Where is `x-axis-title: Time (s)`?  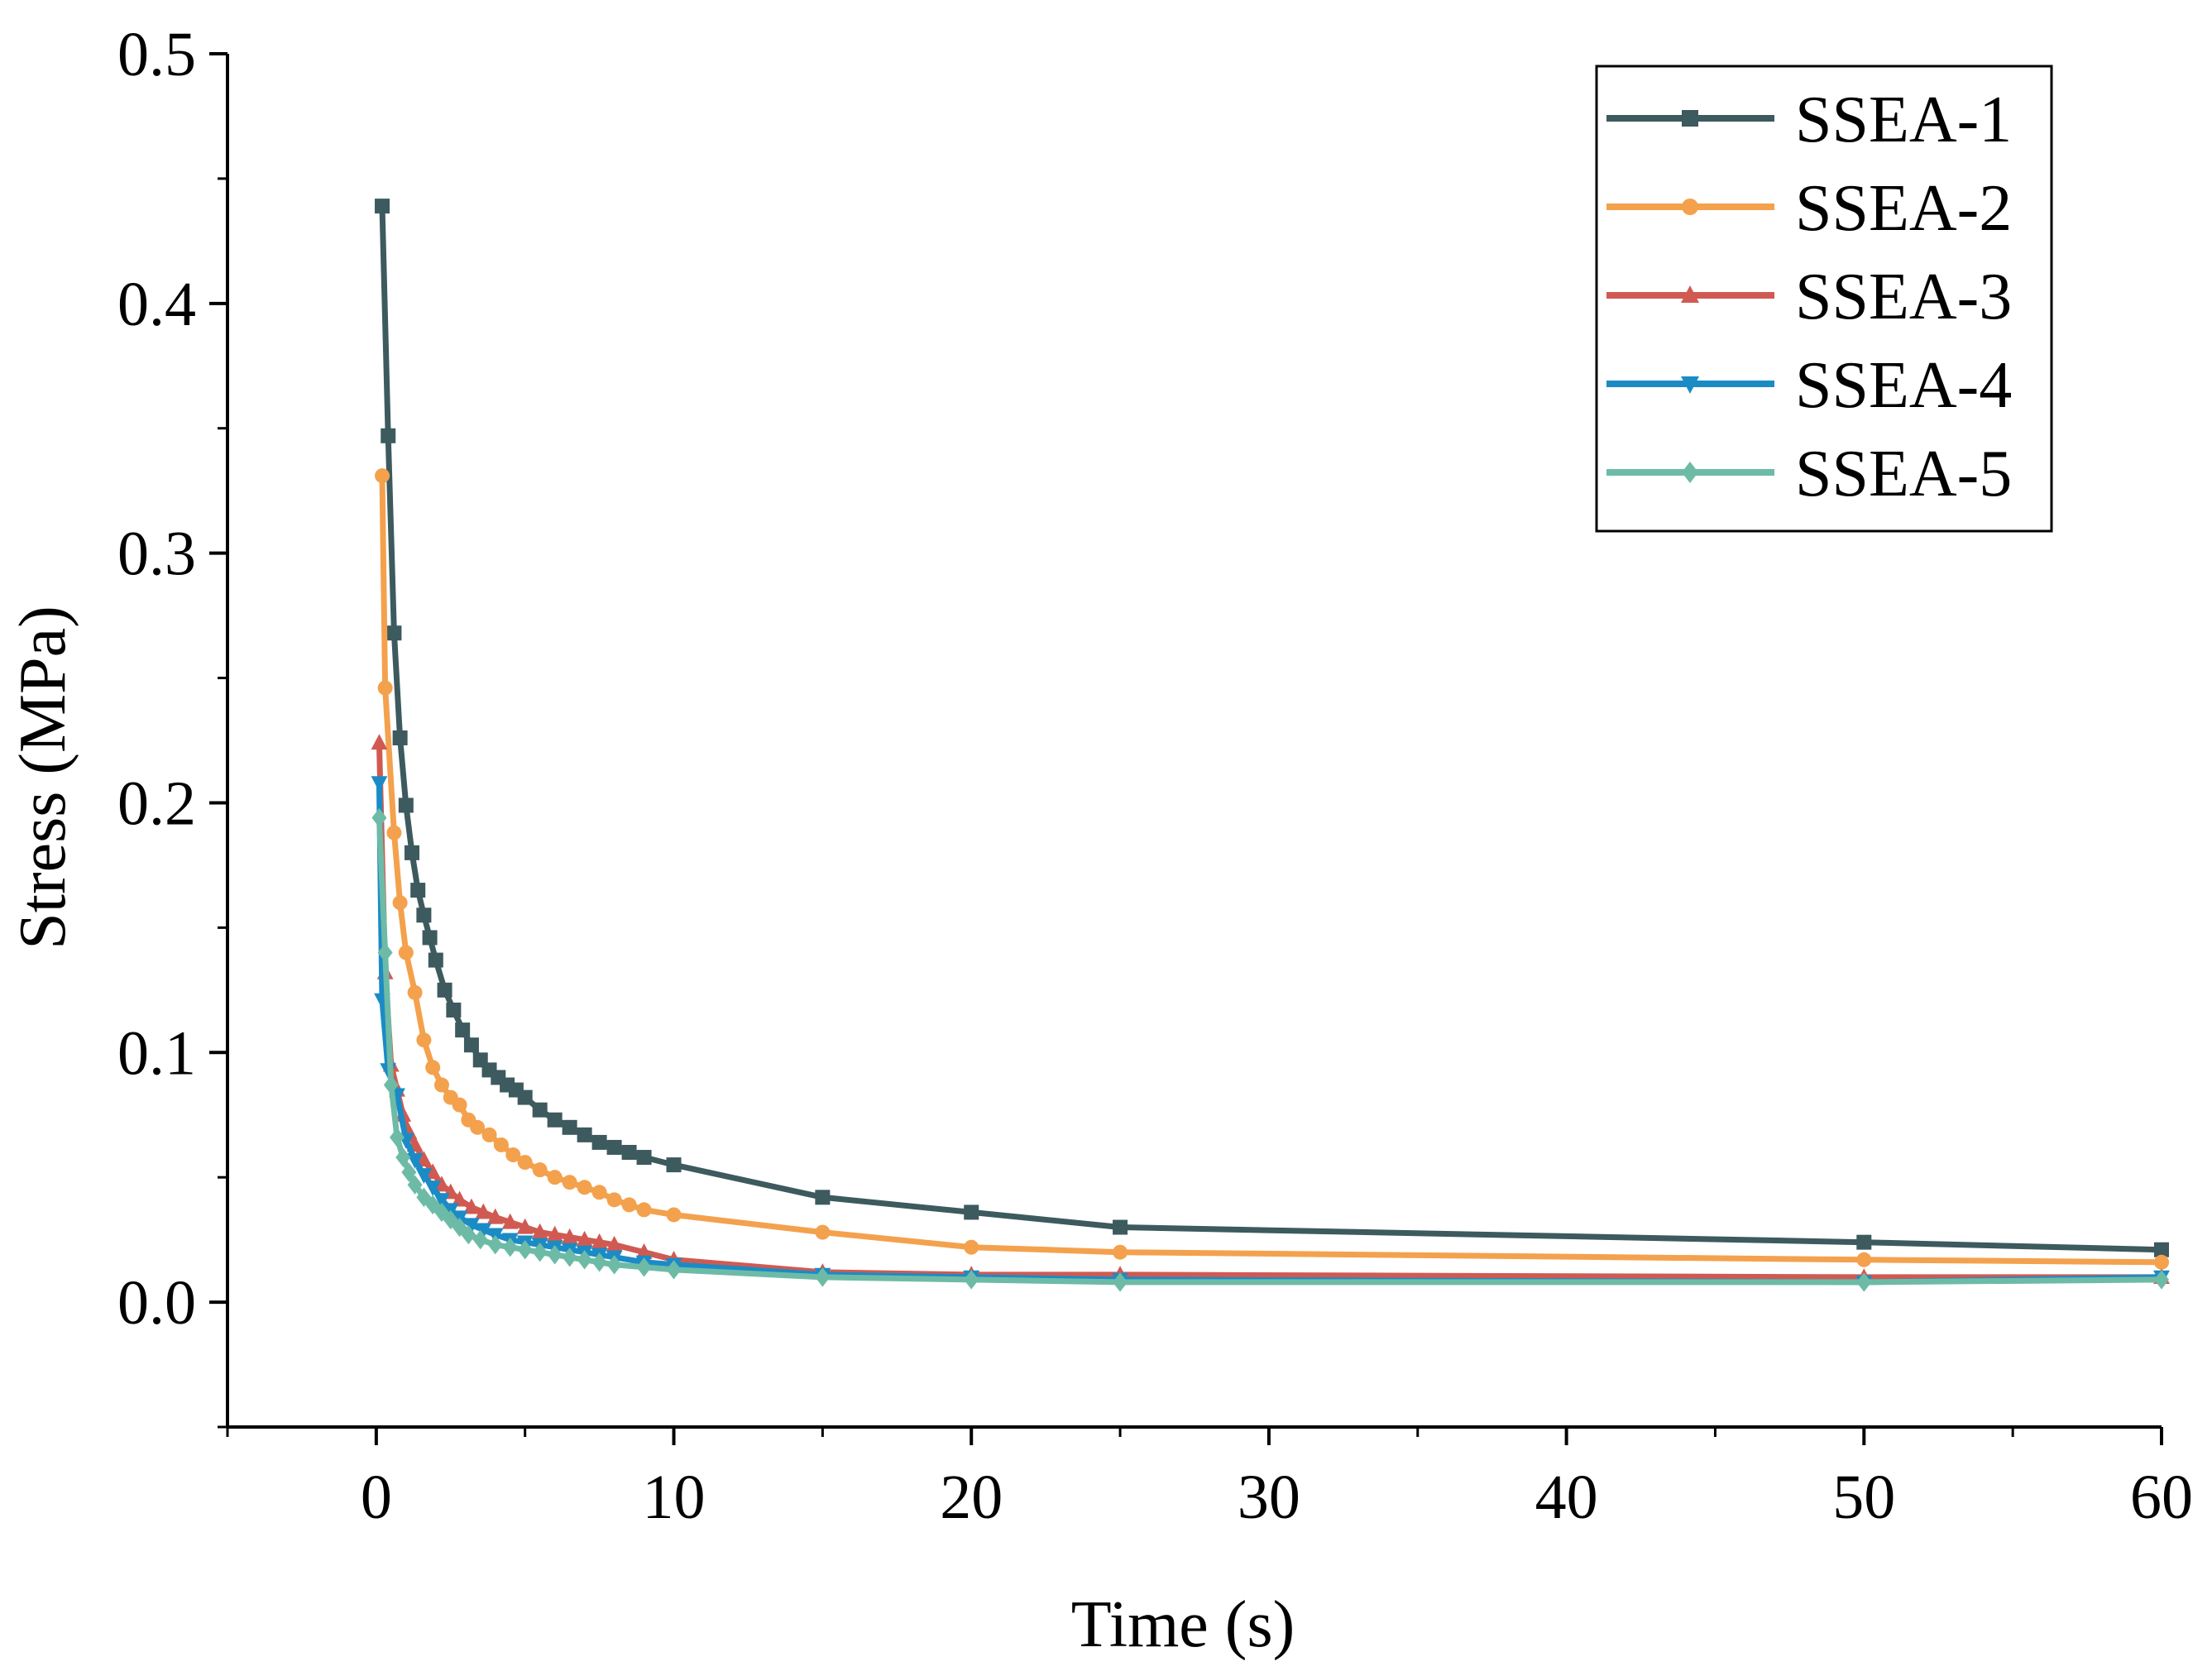 x-axis-title: Time (s) is located at coordinates (1183, 1624).